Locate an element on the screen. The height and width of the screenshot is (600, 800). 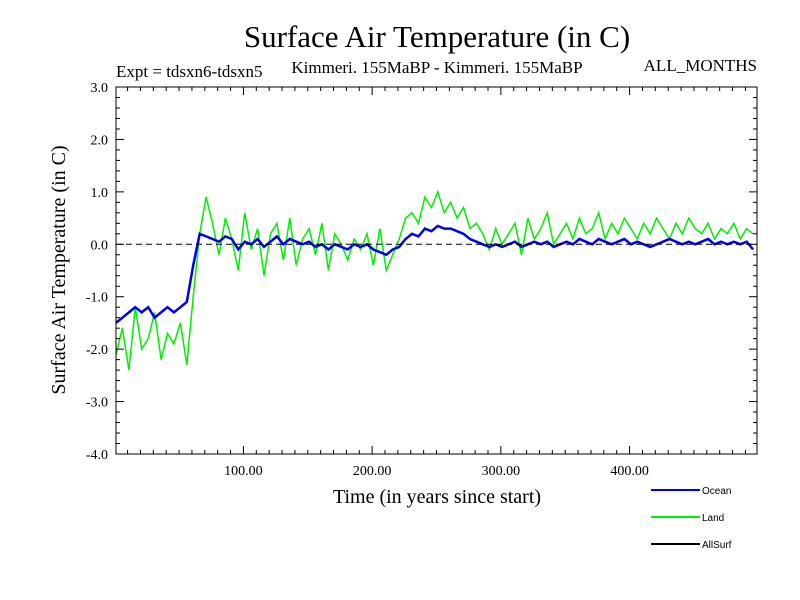
chart-title: Surface Air Temperature (in C) is located at coordinates (437, 36).